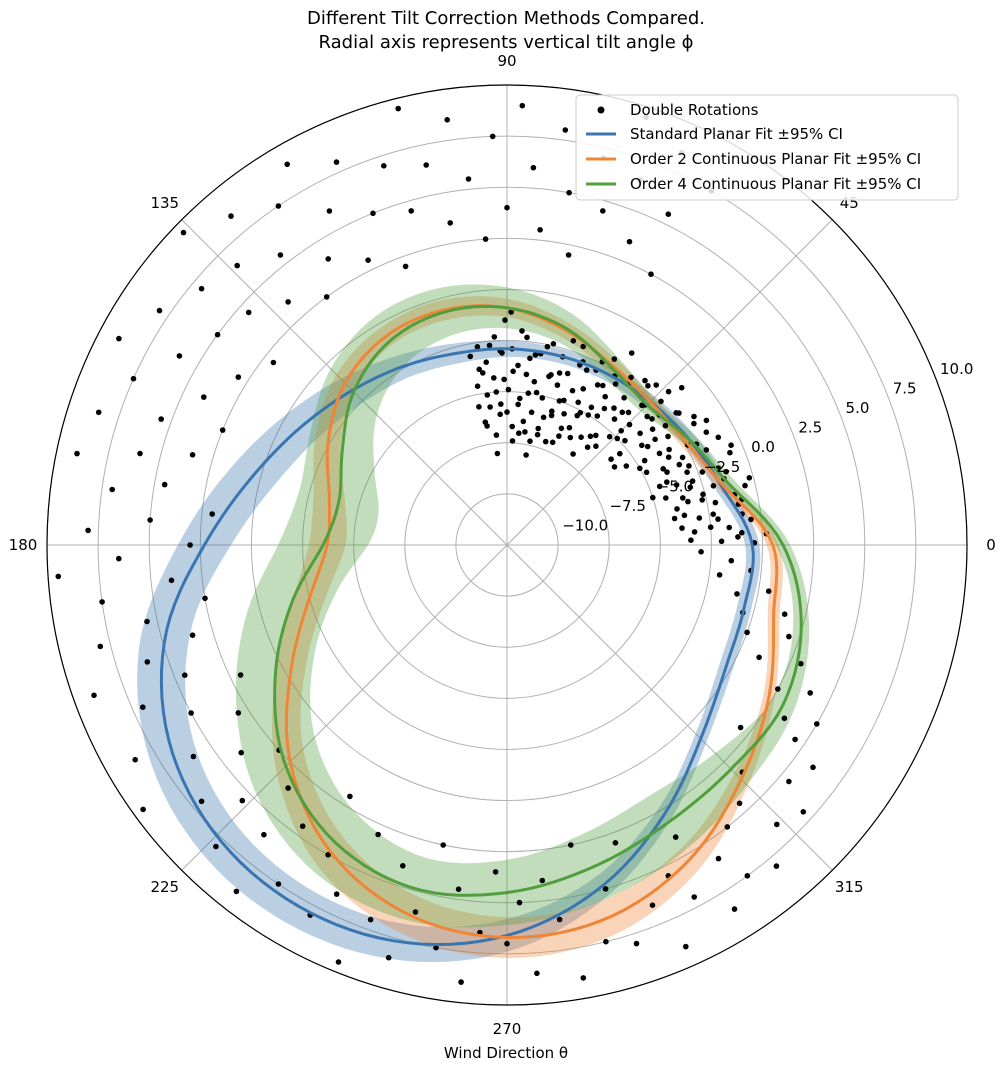  Describe the element at coordinates (810, 428) in the screenshot. I see `r-tick-label: 2.5` at that location.